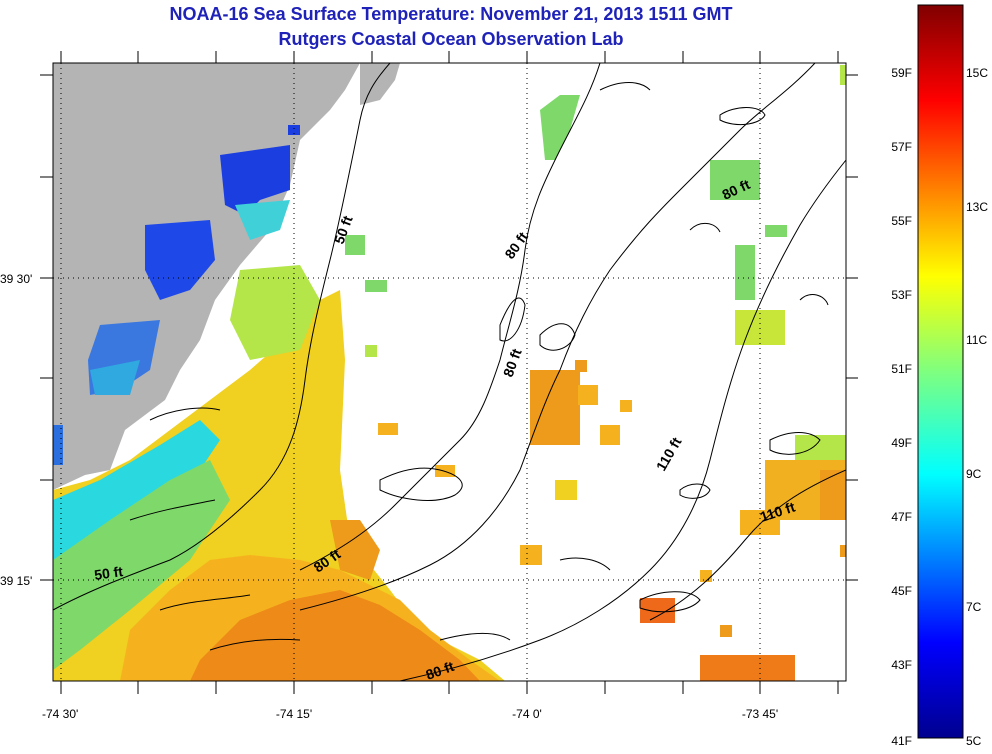  What do you see at coordinates (974, 741) in the screenshot?
I see `colorbar-label-c: 5C` at bounding box center [974, 741].